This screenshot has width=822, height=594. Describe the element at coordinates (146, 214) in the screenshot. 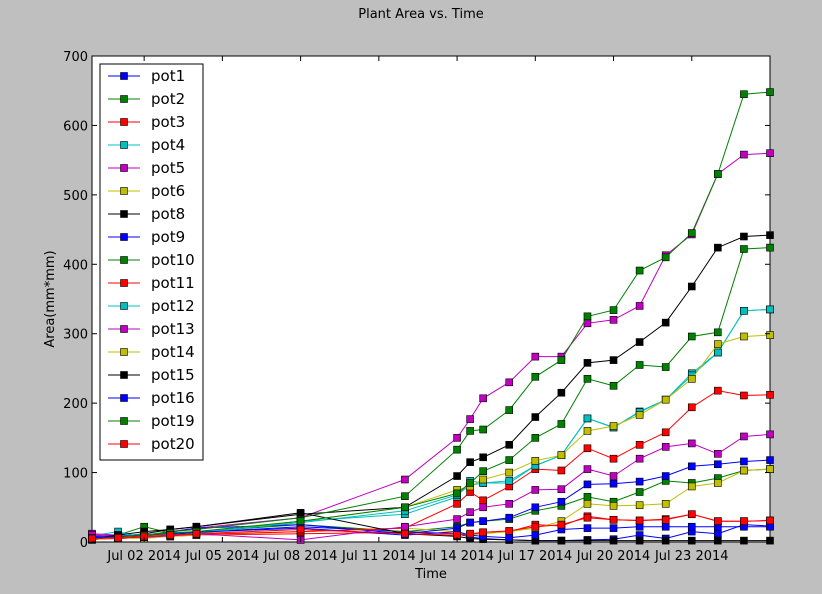

I see `legend-item-pot8: pot8` at that location.